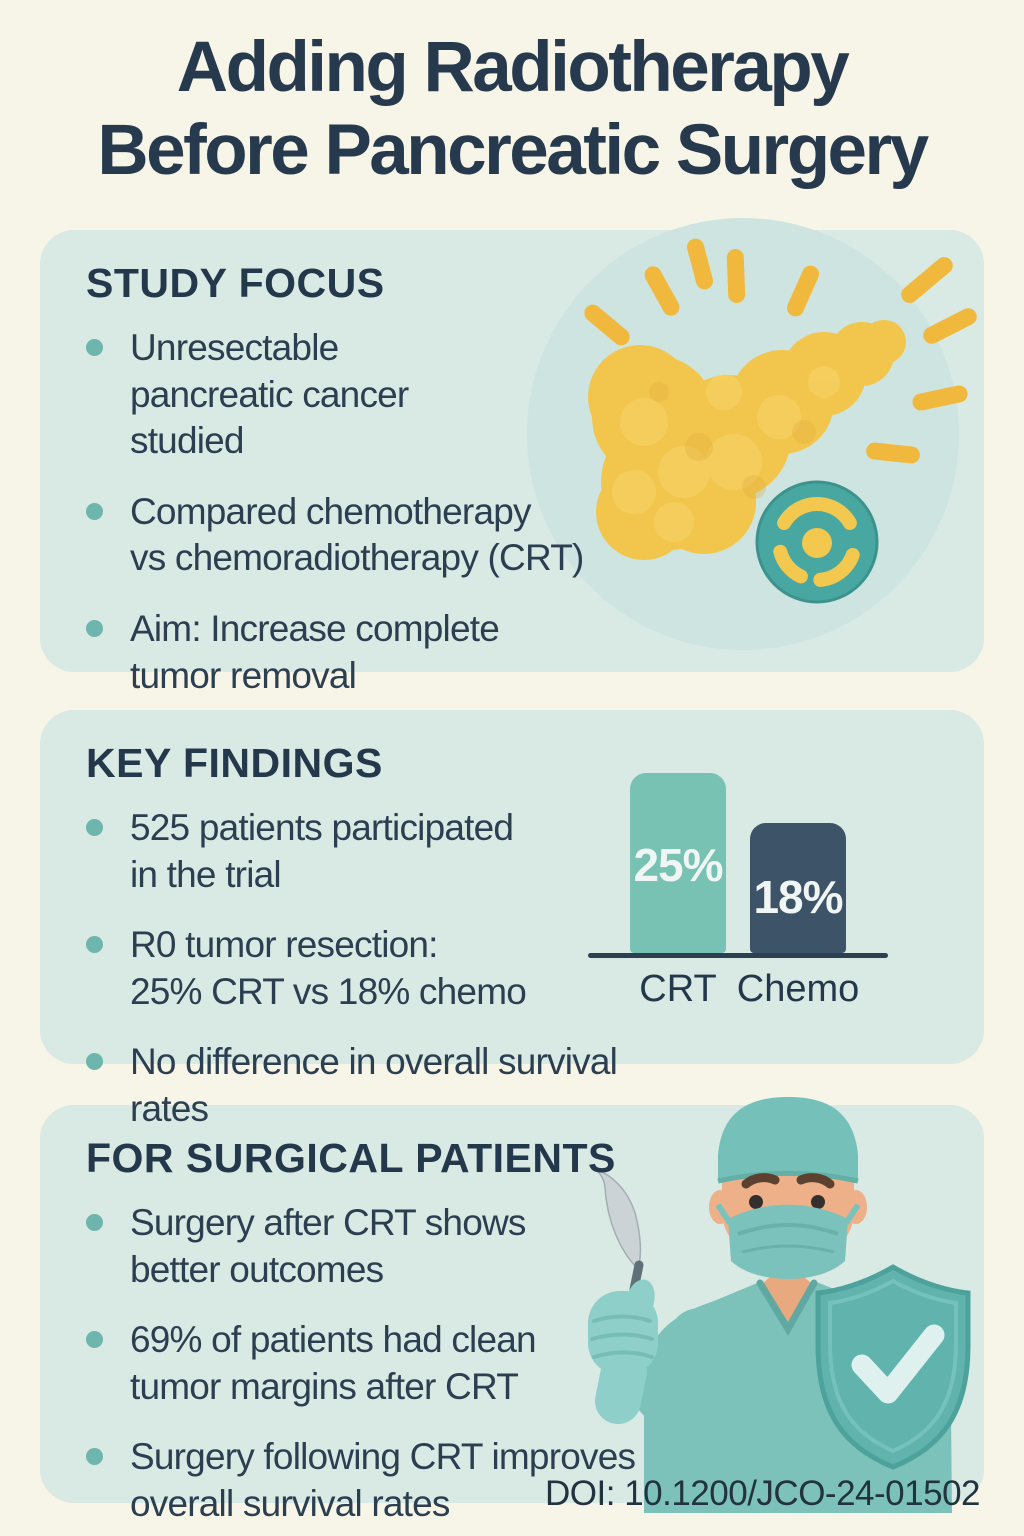 This screenshot has height=1536, width=1024. I want to click on doi-text: DOI: 10.1200/JCO-24-01502, so click(762, 1493).